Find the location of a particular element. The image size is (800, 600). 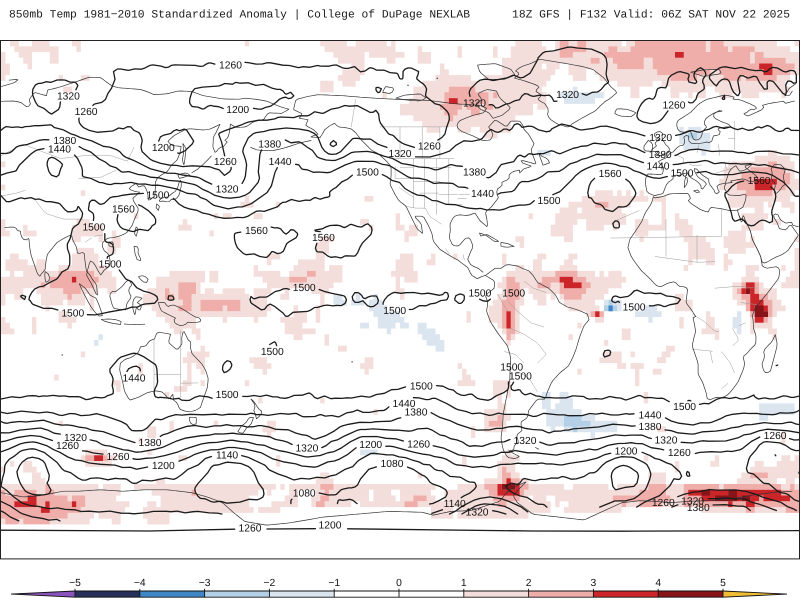

svg-text: 5 is located at coordinates (723, 583).